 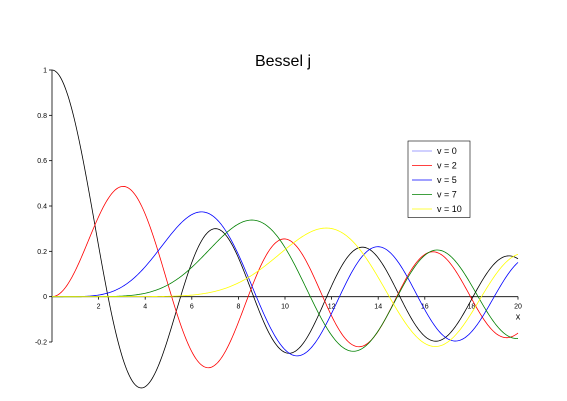 What do you see at coordinates (45, 71) in the screenshot?
I see `y-tick-label: 1` at bounding box center [45, 71].